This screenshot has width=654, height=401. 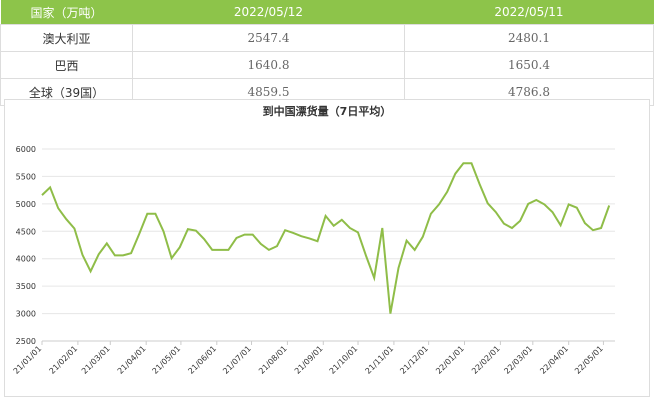 I want to click on row: 巴西 1640.8 1650.4, so click(x=327, y=65).